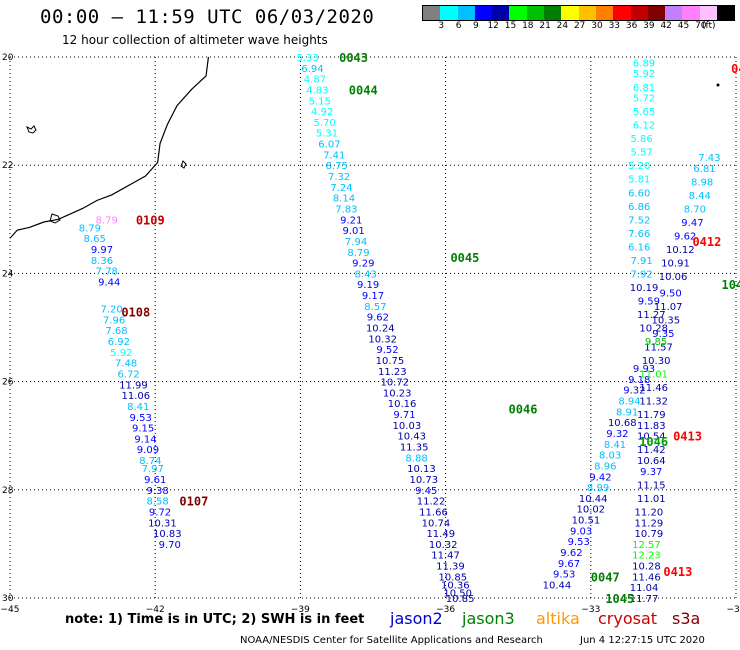 Image resolution: width=740 pixels, height=650 pixels. Describe the element at coordinates (8, 274) in the screenshot. I see `lat-tick-label: 24` at that location.